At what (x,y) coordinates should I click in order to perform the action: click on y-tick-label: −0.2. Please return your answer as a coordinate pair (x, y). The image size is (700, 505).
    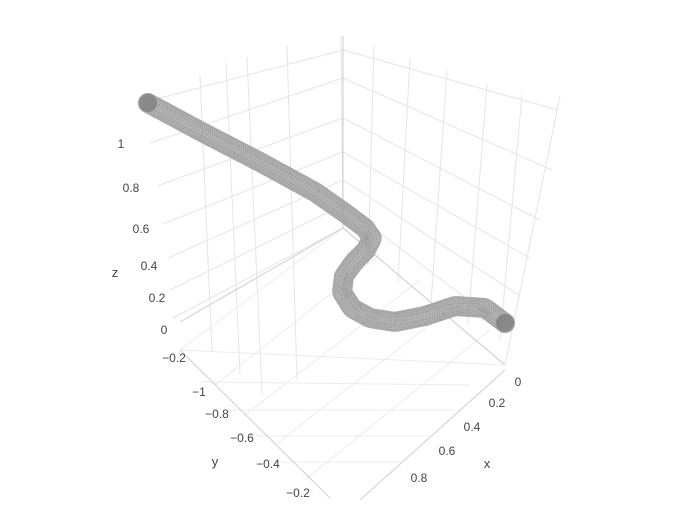
    Looking at the image, I should click on (298, 493).